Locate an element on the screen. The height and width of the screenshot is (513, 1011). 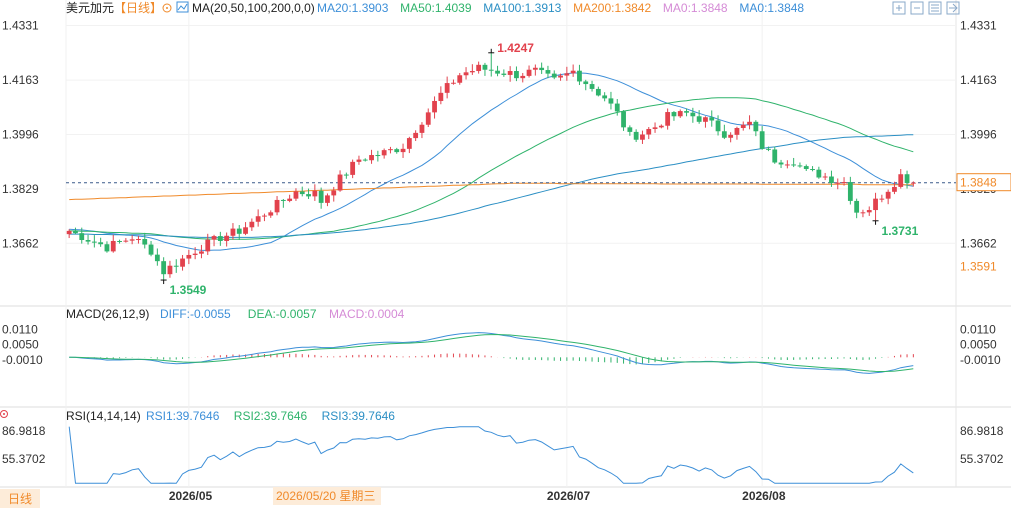
rsi-tick-left: 55.3702 is located at coordinates (24, 459).